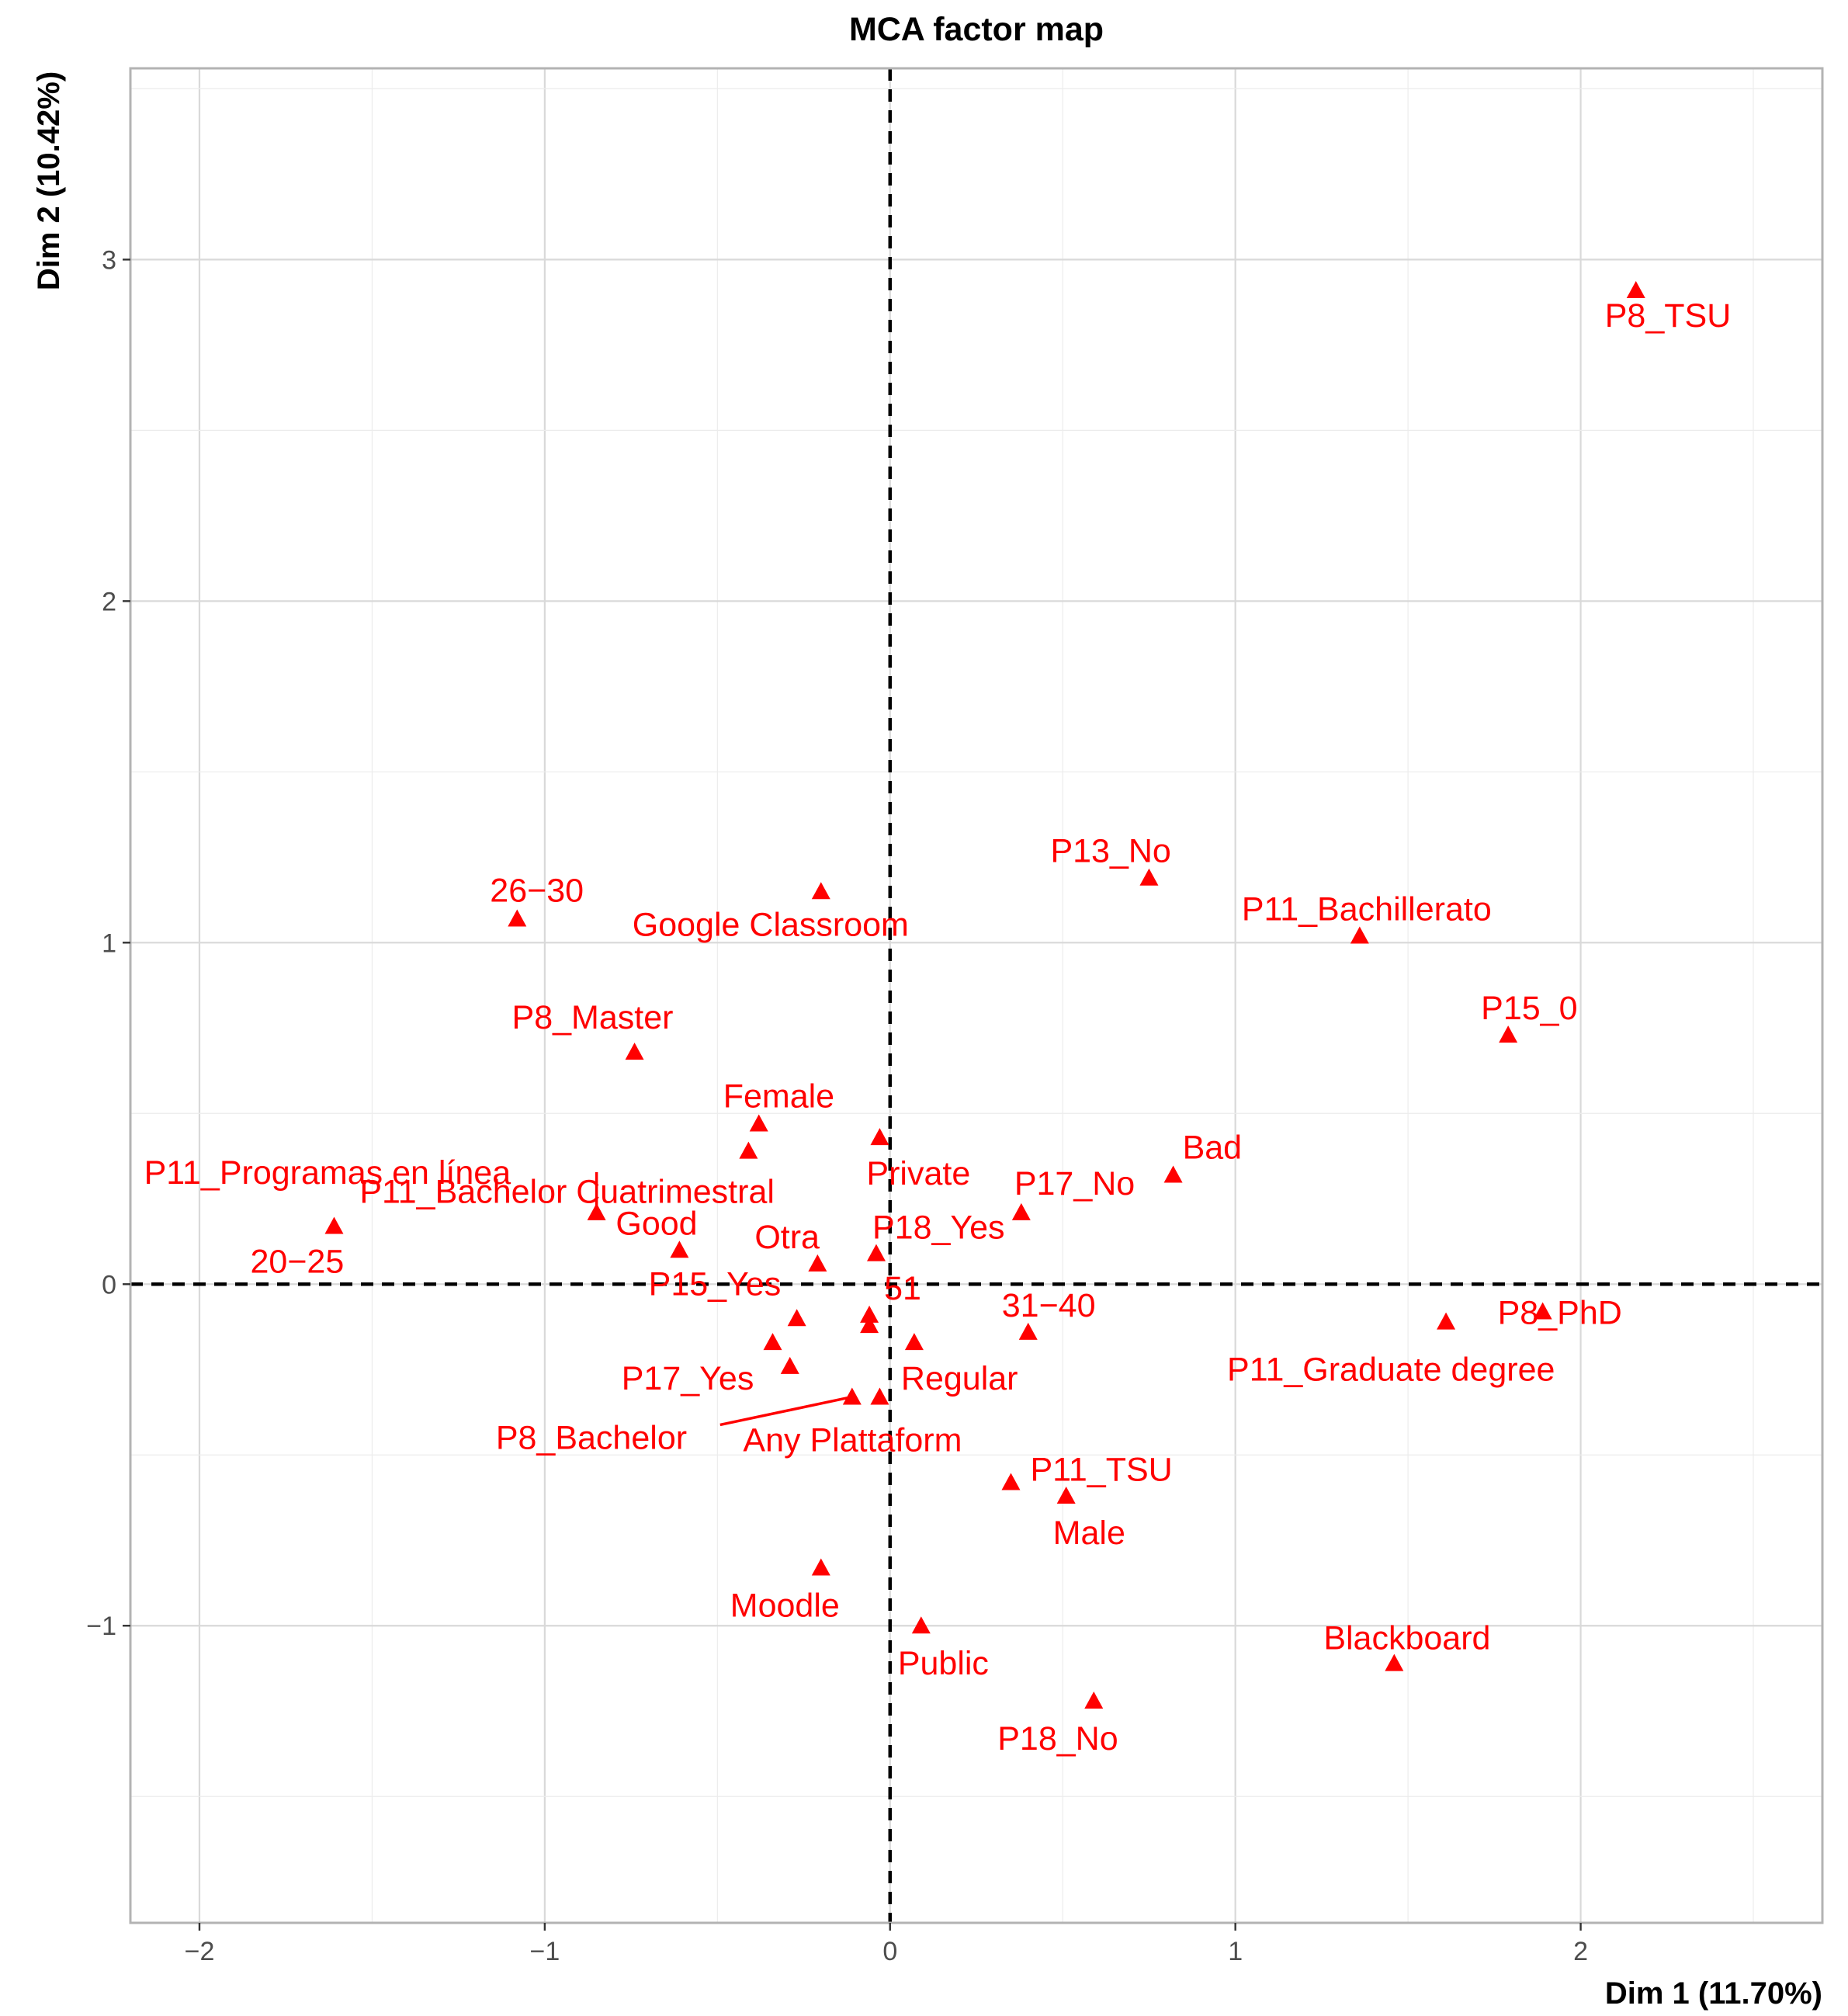 The image size is (1848, 2016). What do you see at coordinates (1580, 1951) in the screenshot?
I see `x-tick-label: 2` at bounding box center [1580, 1951].